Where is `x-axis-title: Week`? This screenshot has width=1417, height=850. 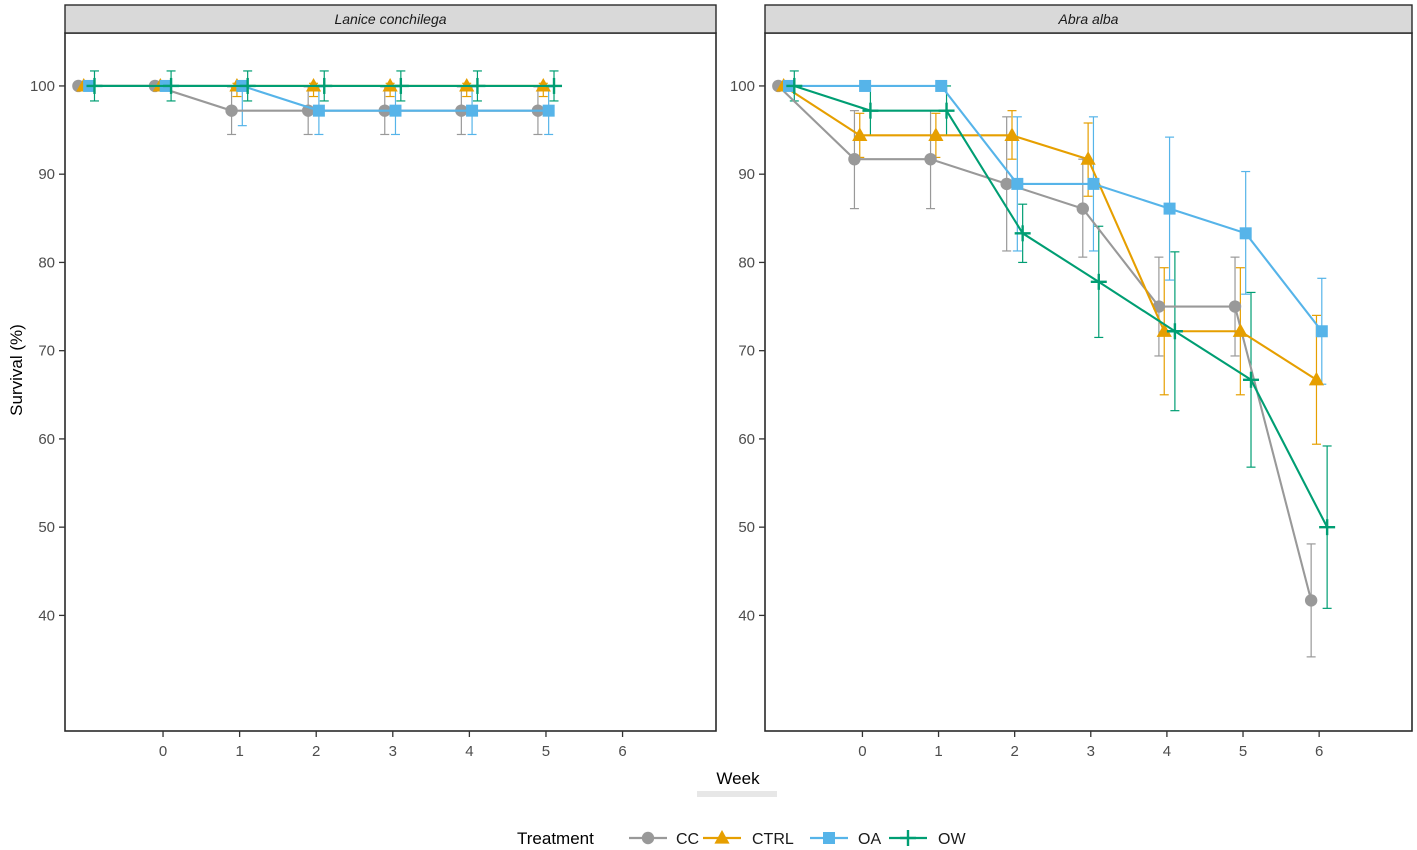
x-axis-title: Week is located at coordinates (738, 778).